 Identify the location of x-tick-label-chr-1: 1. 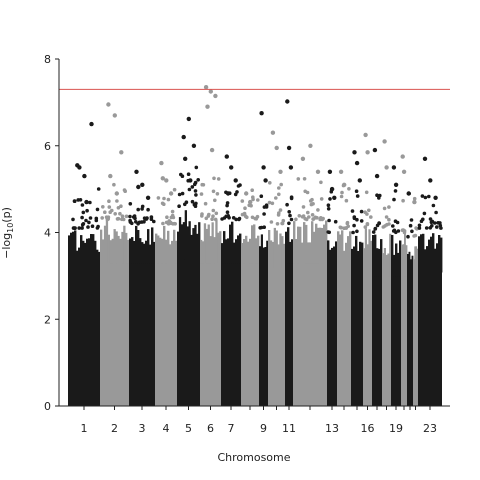
(84, 428).